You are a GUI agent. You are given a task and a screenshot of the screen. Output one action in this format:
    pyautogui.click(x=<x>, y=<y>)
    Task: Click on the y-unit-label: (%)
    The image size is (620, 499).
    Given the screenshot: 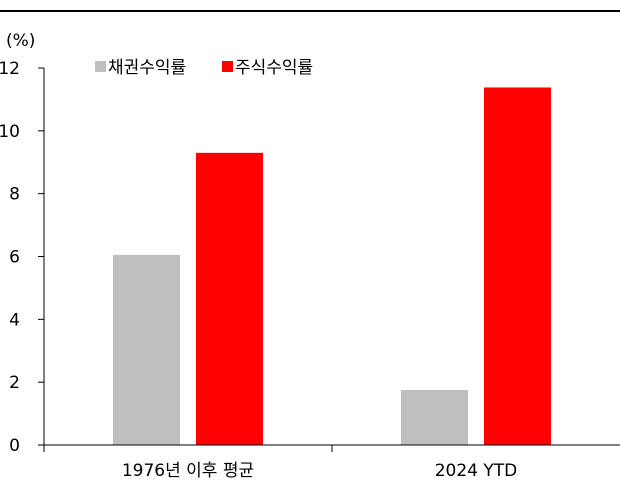 What is the action you would take?
    pyautogui.click(x=20, y=41)
    